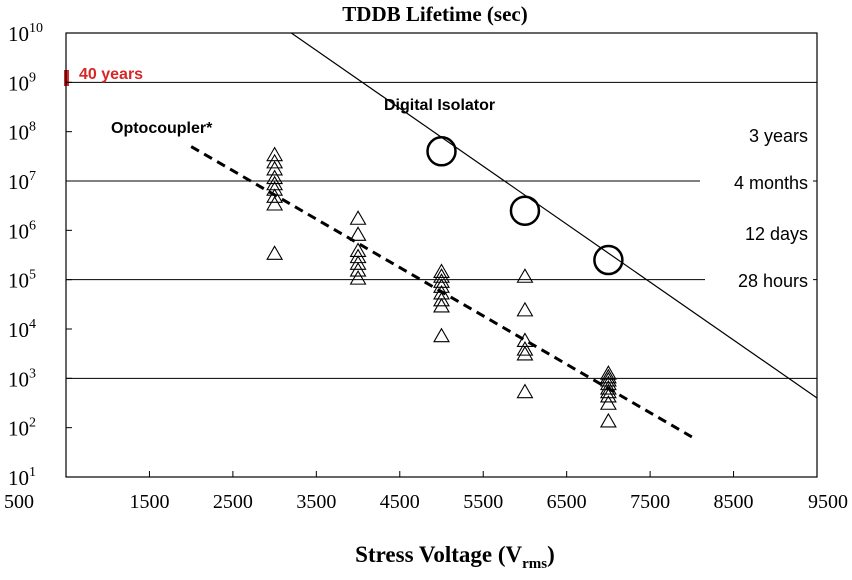 The width and height of the screenshot is (852, 580). What do you see at coordinates (22, 181) in the screenshot?
I see `y-tick-label: 10⁷` at bounding box center [22, 181].